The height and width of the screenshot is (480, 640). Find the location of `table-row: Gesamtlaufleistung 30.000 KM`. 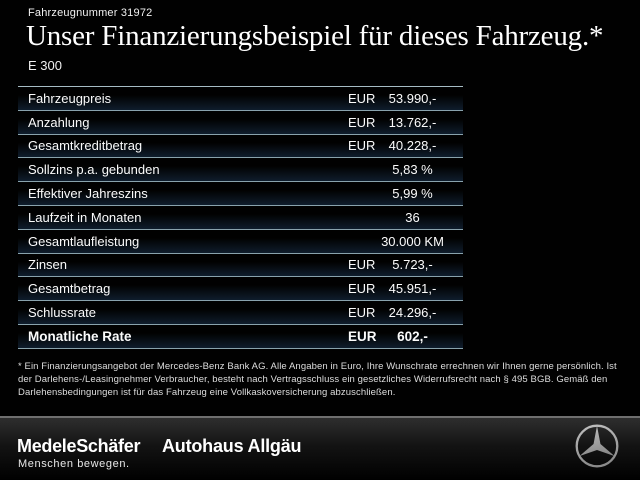

table-row: Gesamtlaufleistung 30.000 KM is located at coordinates (240, 241).